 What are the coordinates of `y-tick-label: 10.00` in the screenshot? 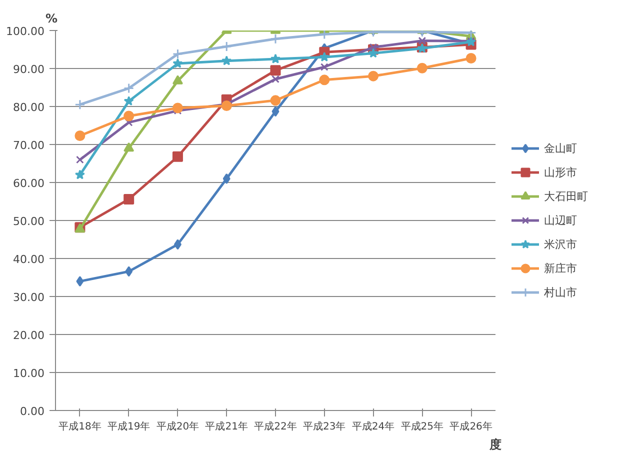 It's located at (29, 373).